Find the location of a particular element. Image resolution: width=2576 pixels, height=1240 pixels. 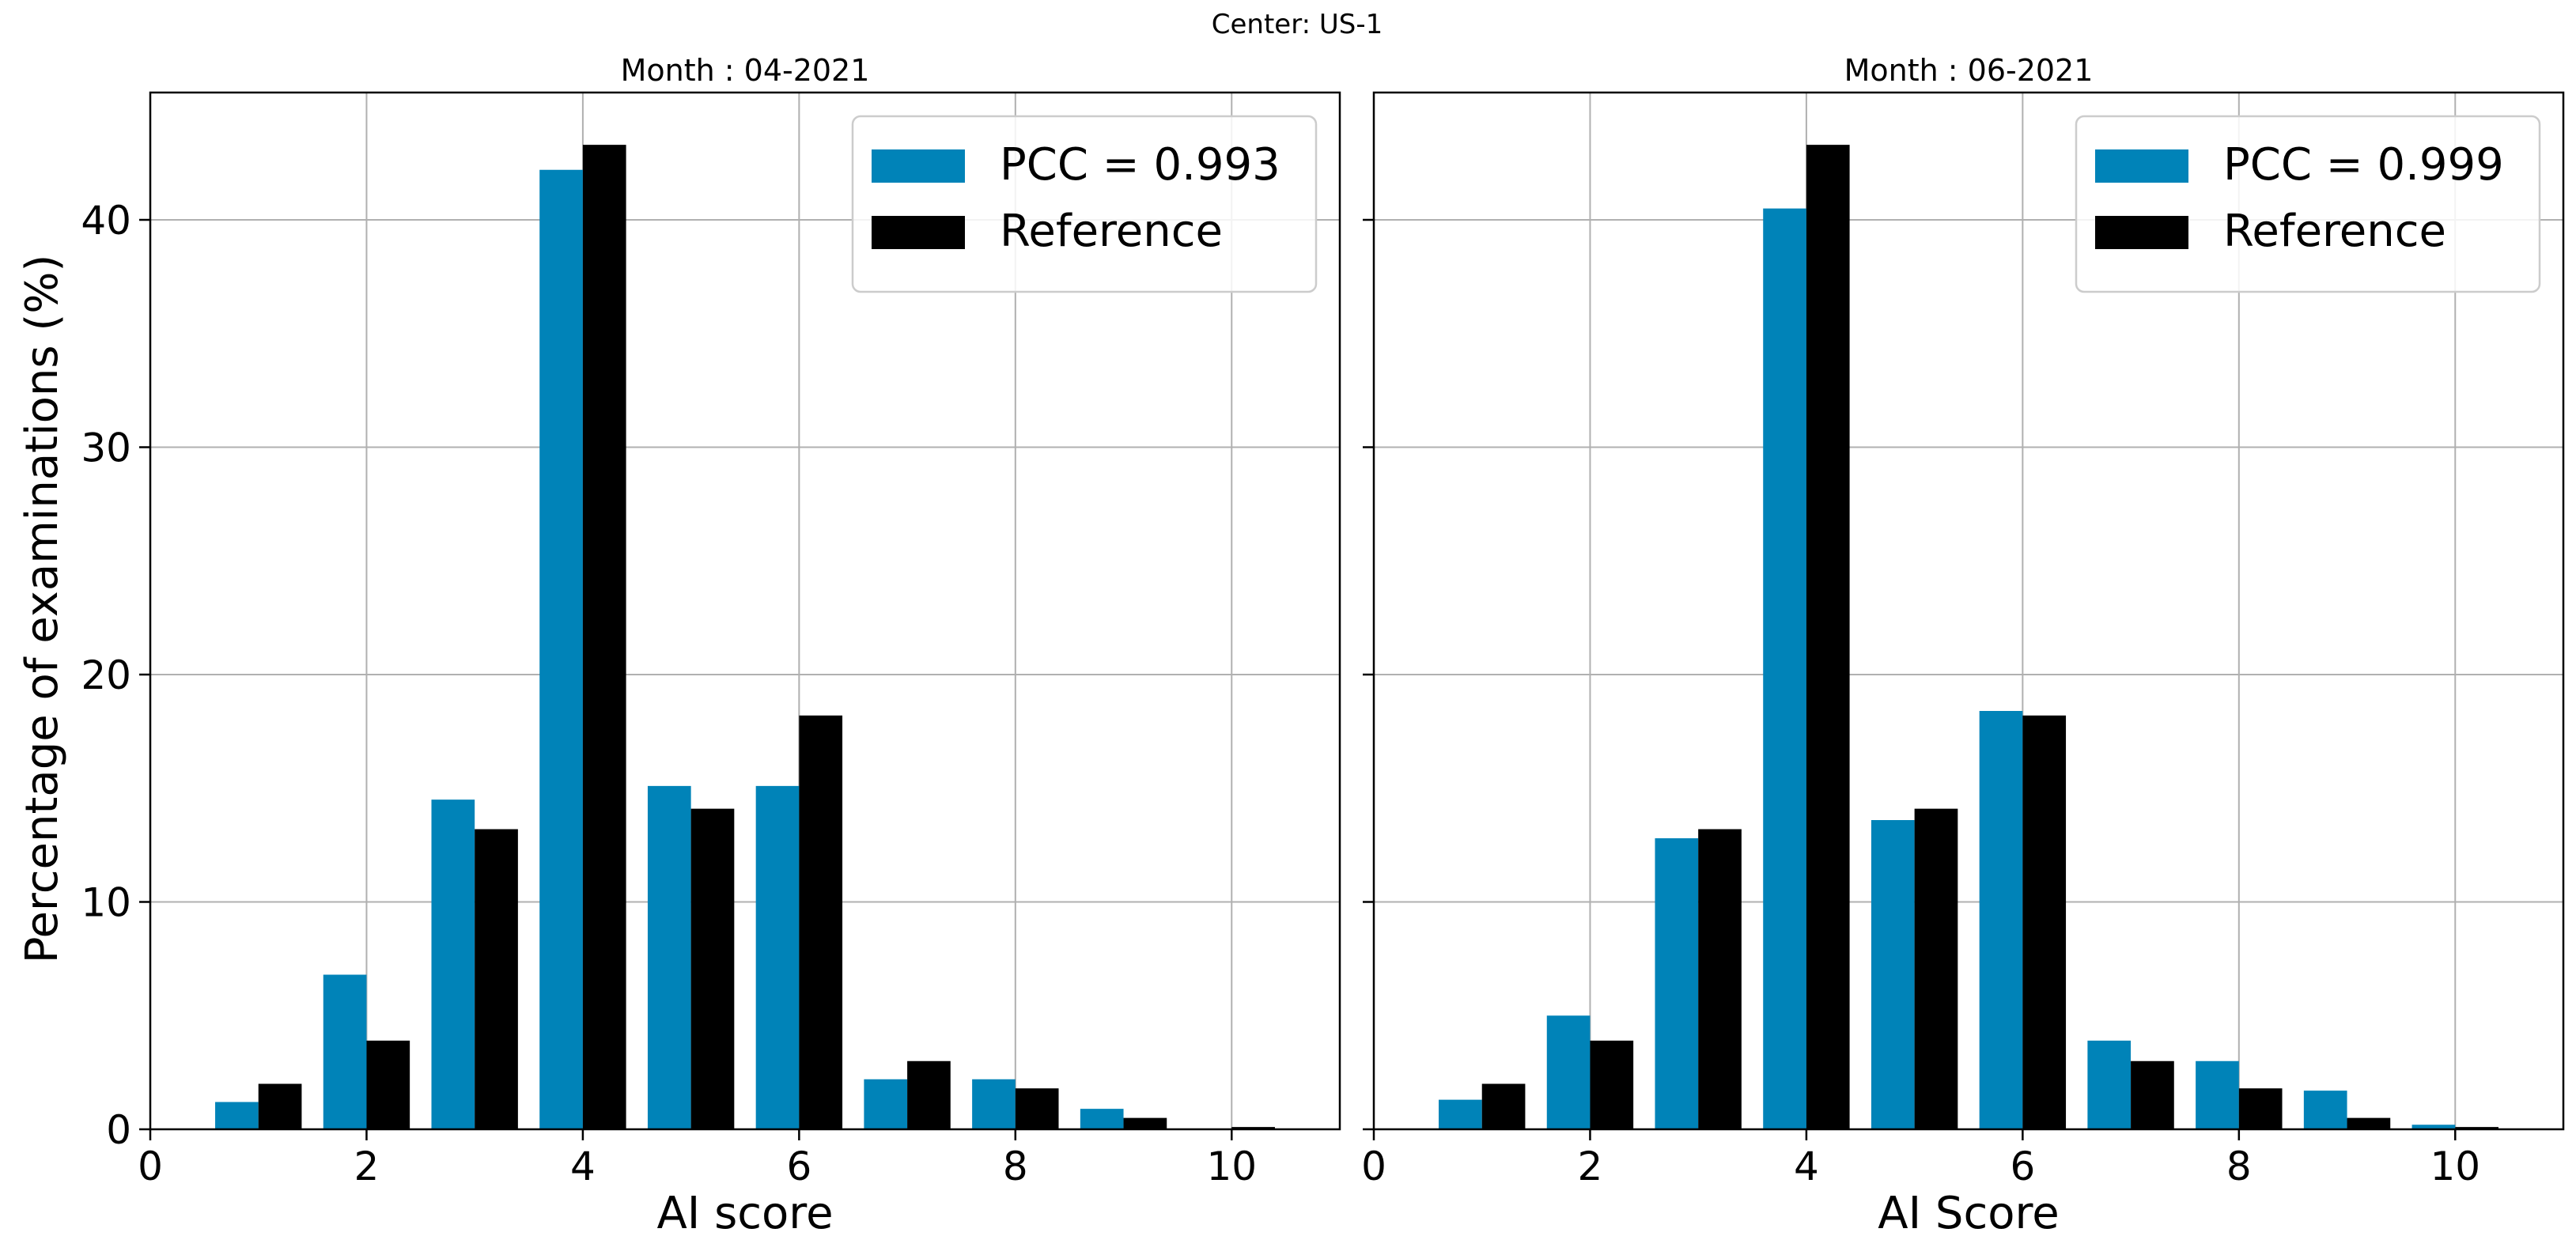

y-tick-label: 0 is located at coordinates (119, 1130).